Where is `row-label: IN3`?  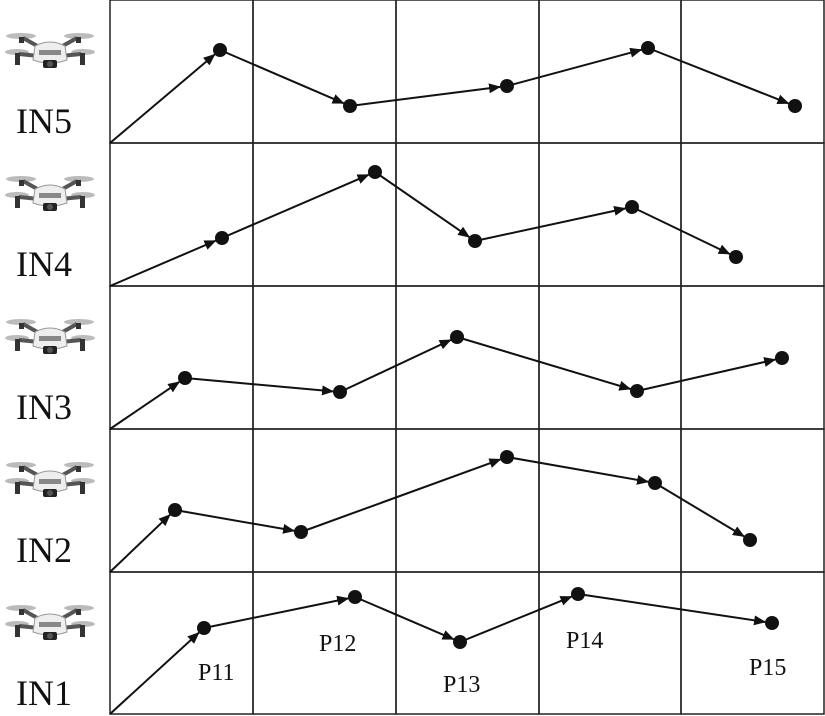 row-label: IN3 is located at coordinates (44, 407).